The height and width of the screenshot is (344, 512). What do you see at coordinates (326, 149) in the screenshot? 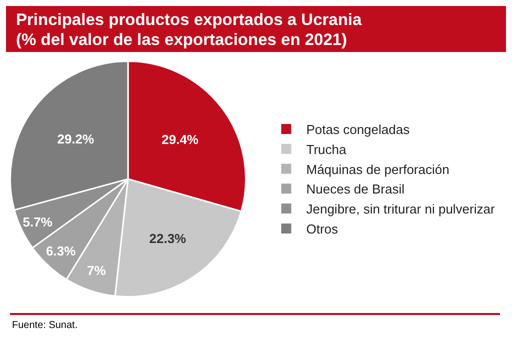
I see `legend-label: Trucha` at bounding box center [326, 149].